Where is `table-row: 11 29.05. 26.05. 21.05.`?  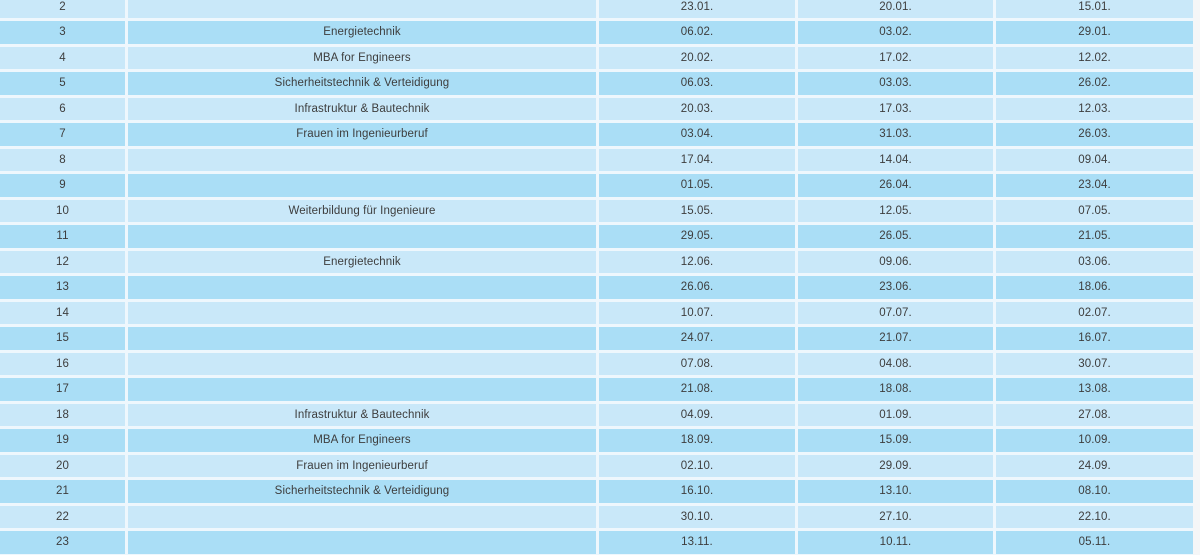
table-row: 11 29.05. 26.05. 21.05. is located at coordinates (596, 236).